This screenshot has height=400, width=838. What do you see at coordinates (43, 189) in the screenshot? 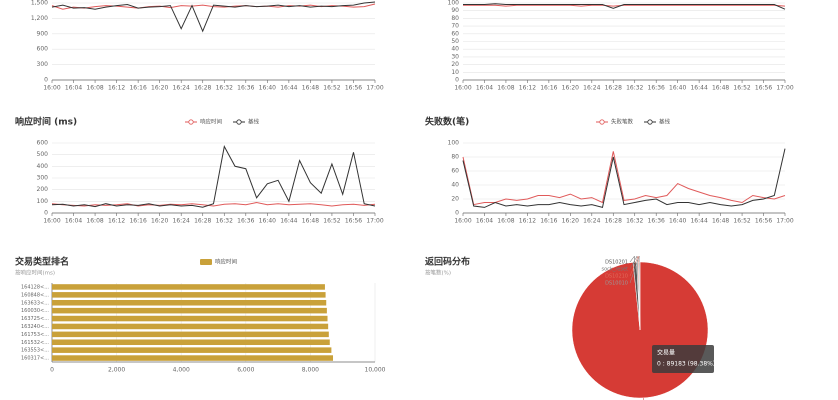
I see `y-tick-label: 200` at bounding box center [43, 189].